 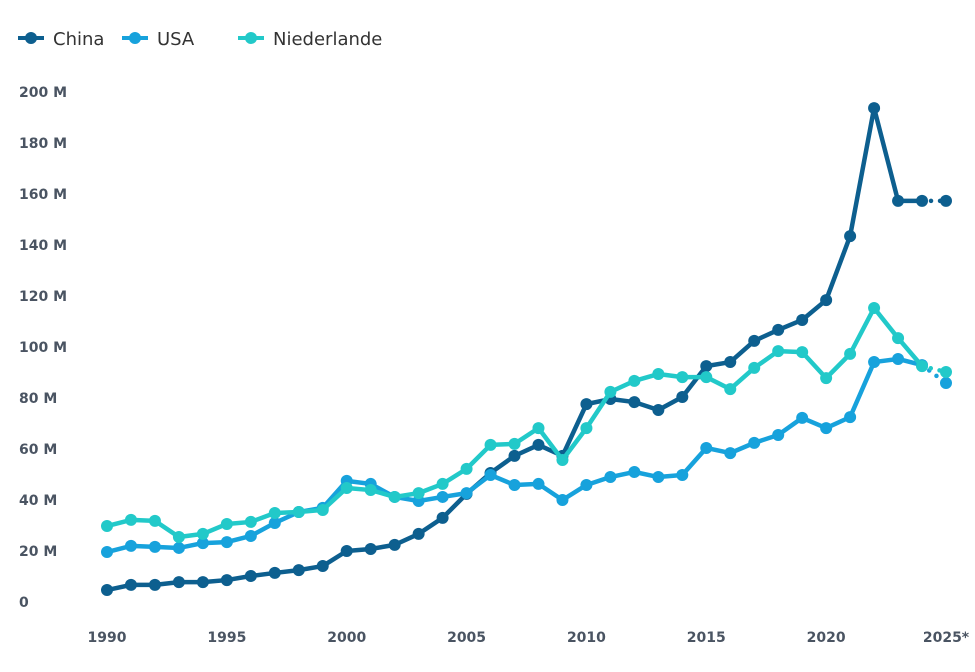 I want to click on legend-item-china: China, so click(x=61, y=39).